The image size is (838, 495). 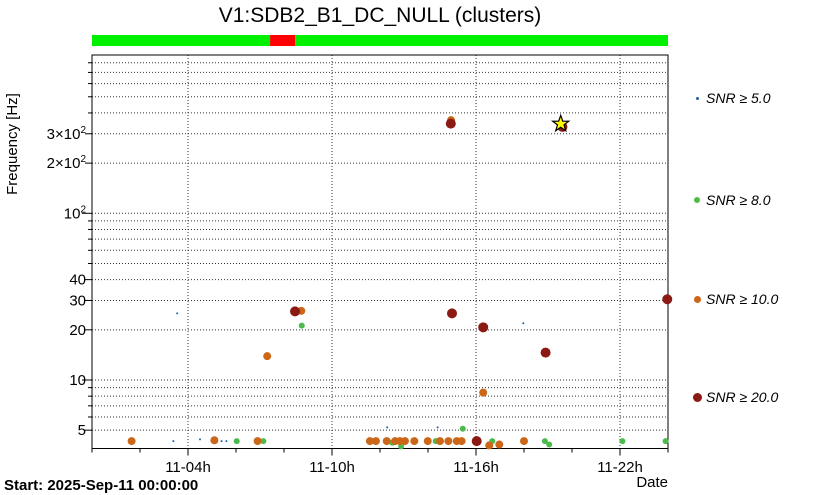 I want to click on chart-title: V1:SDB2_B1_DC_NULL (clusters), so click(x=380, y=15).